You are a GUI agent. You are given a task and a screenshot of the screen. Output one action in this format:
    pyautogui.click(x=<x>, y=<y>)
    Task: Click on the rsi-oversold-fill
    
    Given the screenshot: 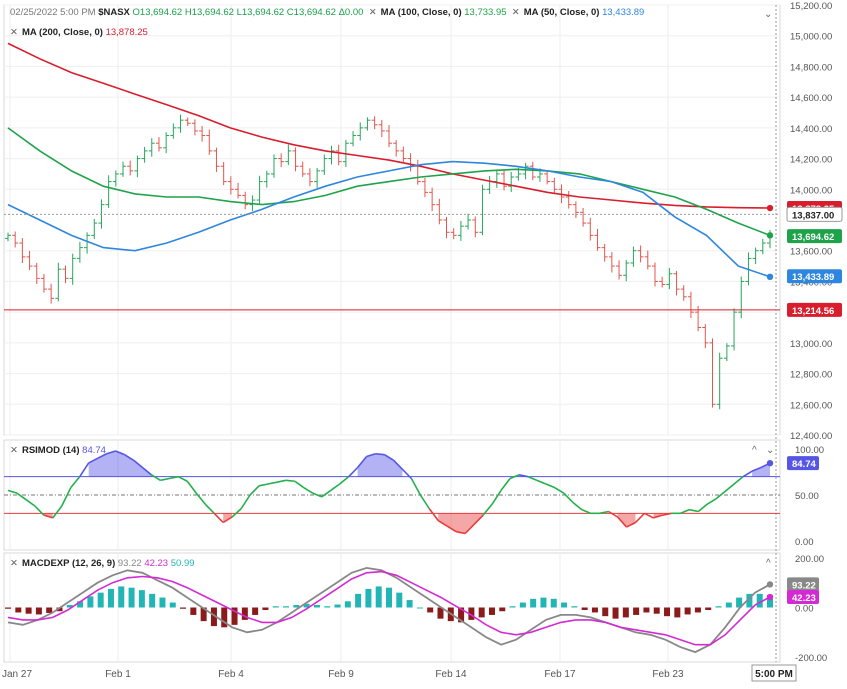 What is the action you would take?
    pyautogui.click(x=626, y=520)
    